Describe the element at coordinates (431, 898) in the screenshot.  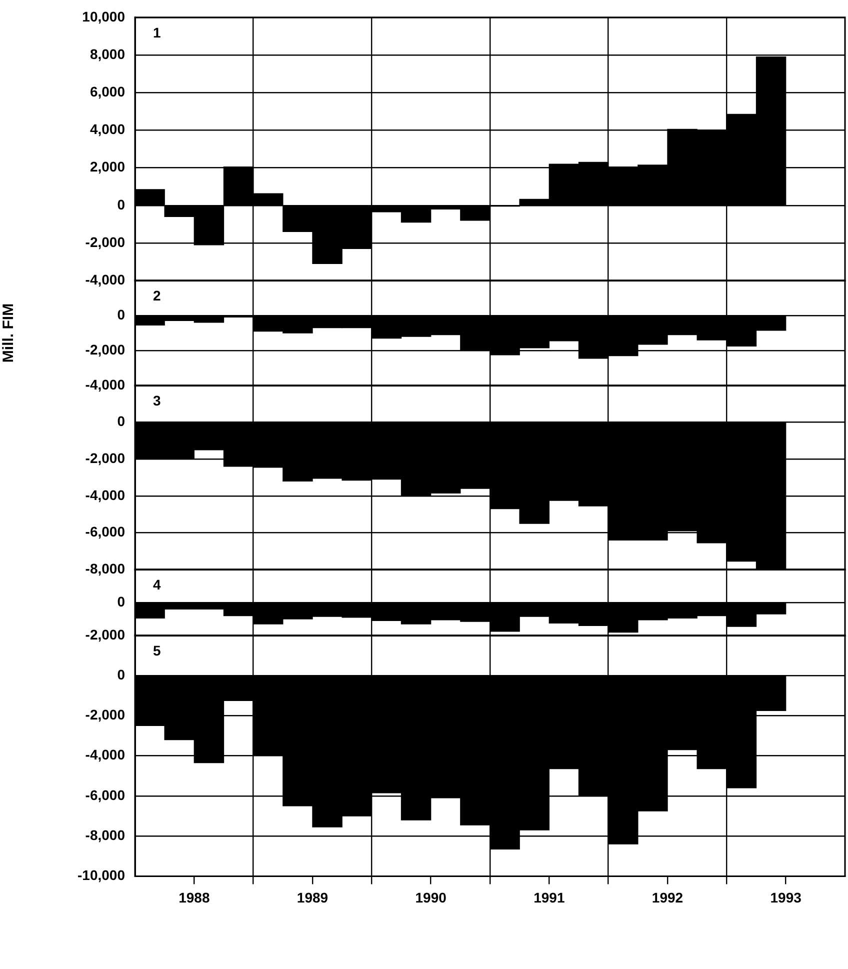
I see `x-tick-label: 1990` at that location.